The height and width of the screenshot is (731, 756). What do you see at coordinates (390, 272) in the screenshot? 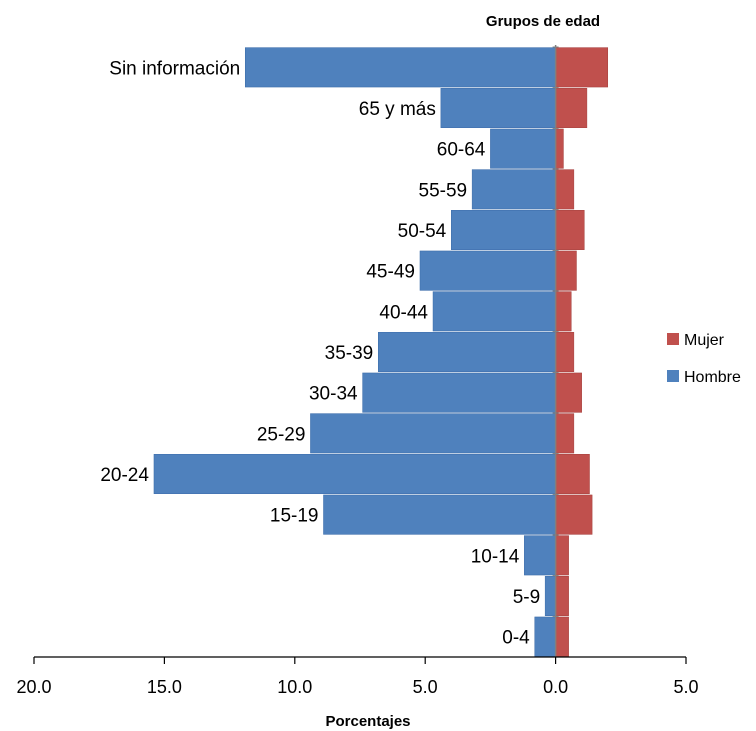
I see `category-label: 45-49` at bounding box center [390, 272].